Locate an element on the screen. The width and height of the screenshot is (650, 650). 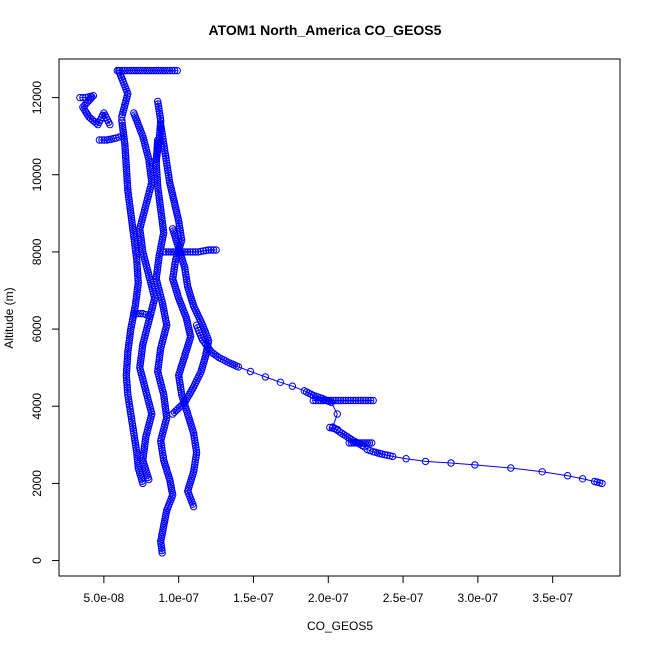
y-tick-label: 0 is located at coordinates (37, 560).